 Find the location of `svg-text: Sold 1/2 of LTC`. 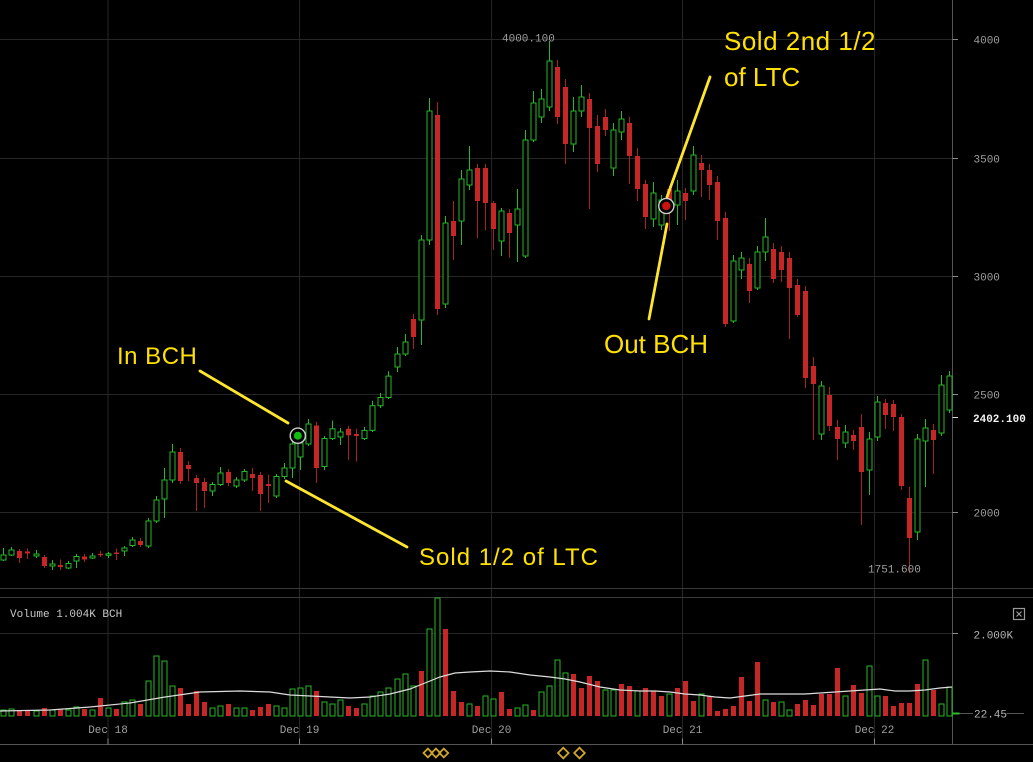

svg-text: Sold 1/2 of LTC is located at coordinates (509, 557).